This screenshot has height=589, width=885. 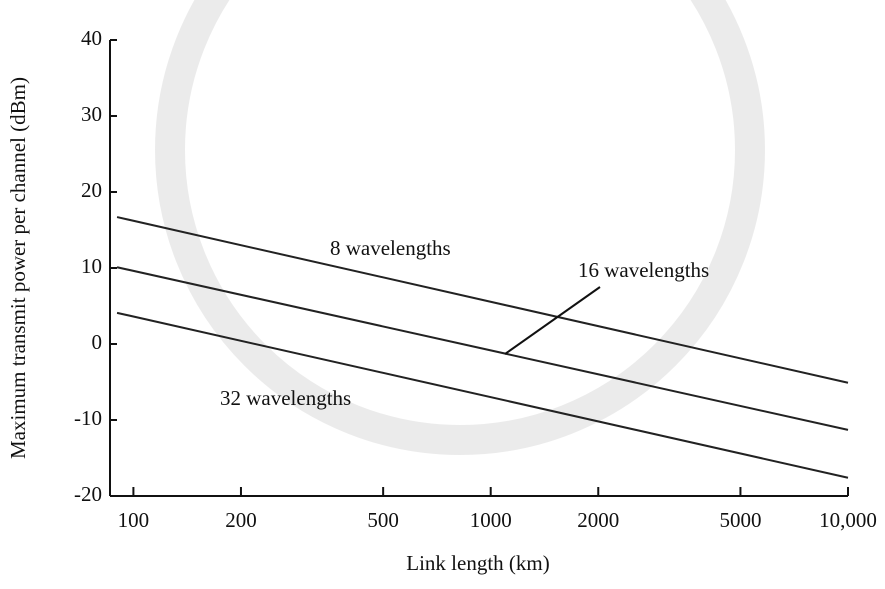 What do you see at coordinates (383, 520) in the screenshot?
I see `x-tick-label: 500` at bounding box center [383, 520].